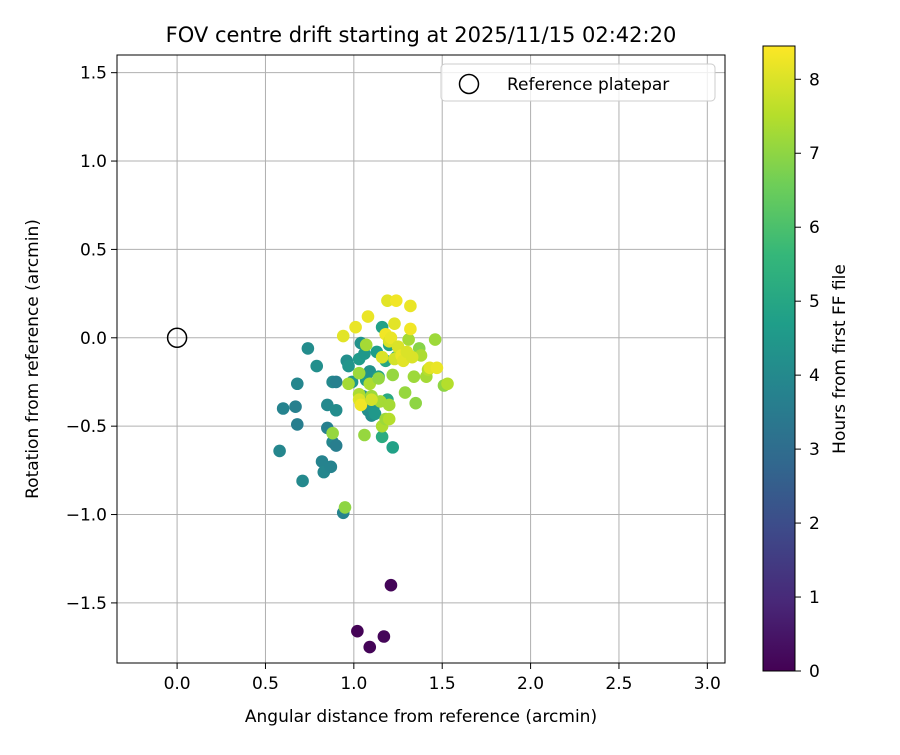 The image size is (900, 755). What do you see at coordinates (814, 80) in the screenshot?
I see `colorbar-tick-label: 8` at bounding box center [814, 80].